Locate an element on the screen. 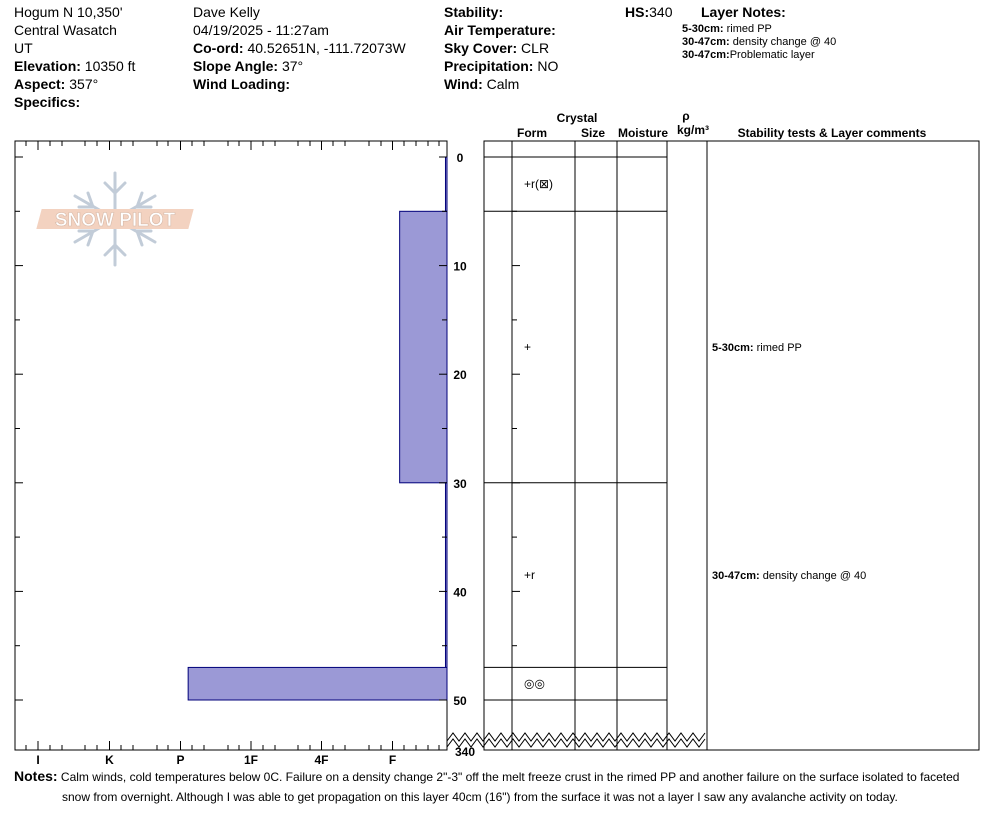  air-temp-row: Air Temperature: is located at coordinates (500, 30).